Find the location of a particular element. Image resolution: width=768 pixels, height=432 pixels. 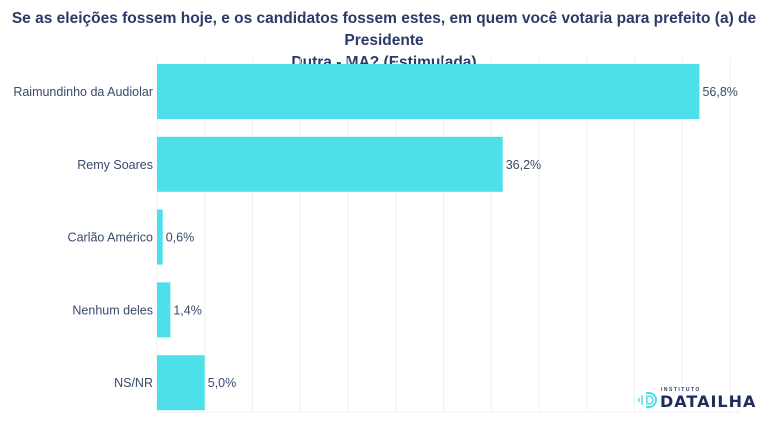

value-label: 0,6% is located at coordinates (180, 238).